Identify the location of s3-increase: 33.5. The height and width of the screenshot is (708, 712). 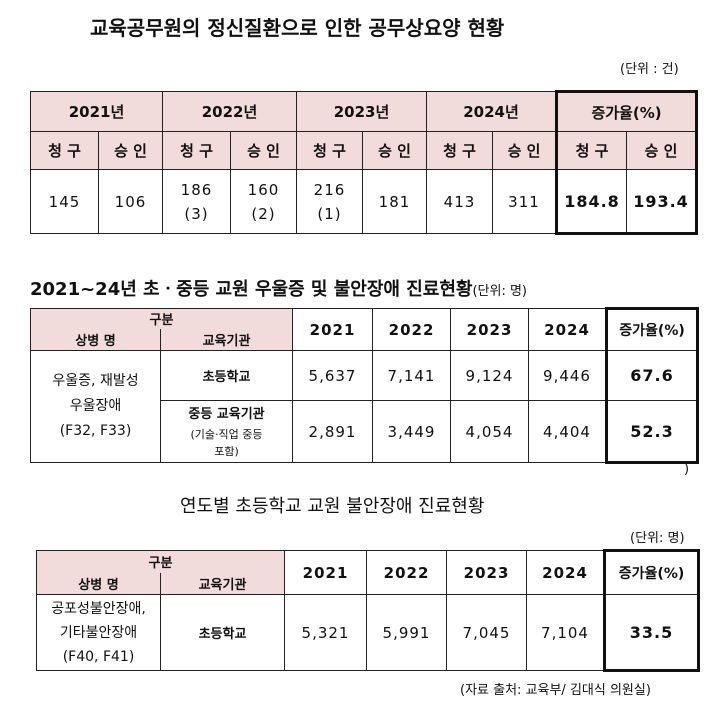
(652, 633).